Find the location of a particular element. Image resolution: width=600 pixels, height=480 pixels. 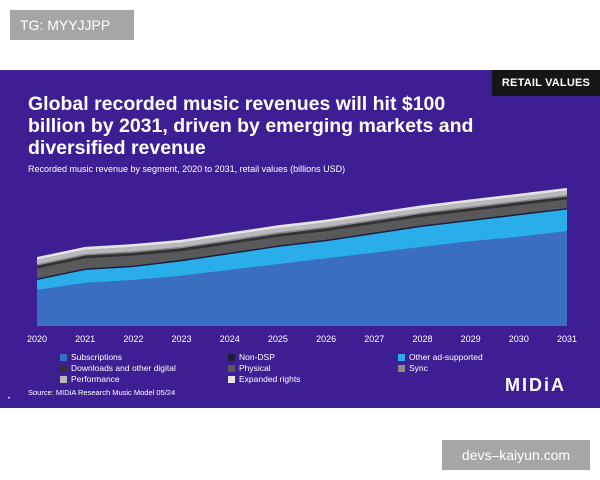

chart-title-line-3: diversified revenue is located at coordinates (117, 148).